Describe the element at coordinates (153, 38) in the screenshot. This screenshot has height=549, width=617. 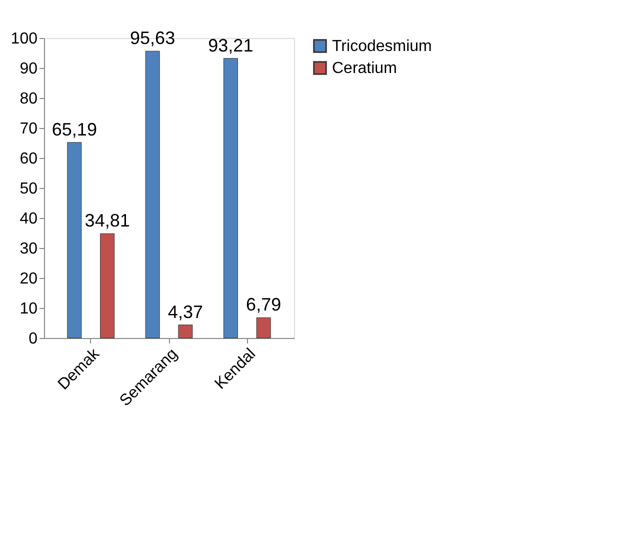
I see `data-label: 95,63` at that location.